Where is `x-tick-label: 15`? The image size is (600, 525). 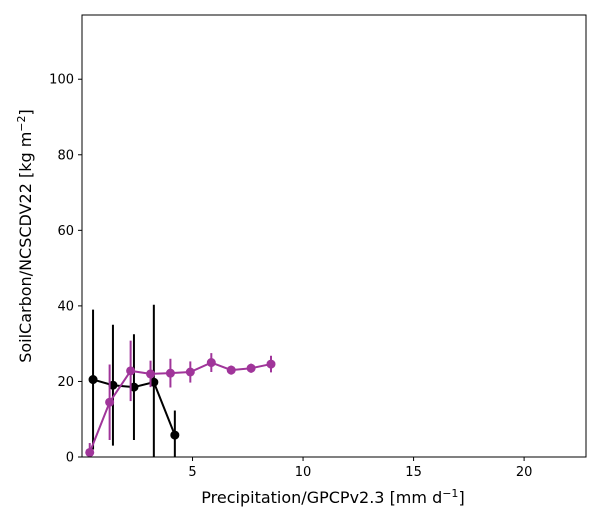 x-tick-label: 15 is located at coordinates (413, 472).